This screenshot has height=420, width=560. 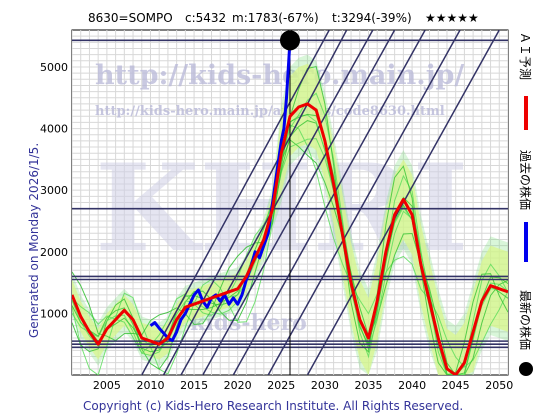 What do you see at coordinates (54, 313) in the screenshot?
I see `y-tick-label: 1000` at bounding box center [54, 313].